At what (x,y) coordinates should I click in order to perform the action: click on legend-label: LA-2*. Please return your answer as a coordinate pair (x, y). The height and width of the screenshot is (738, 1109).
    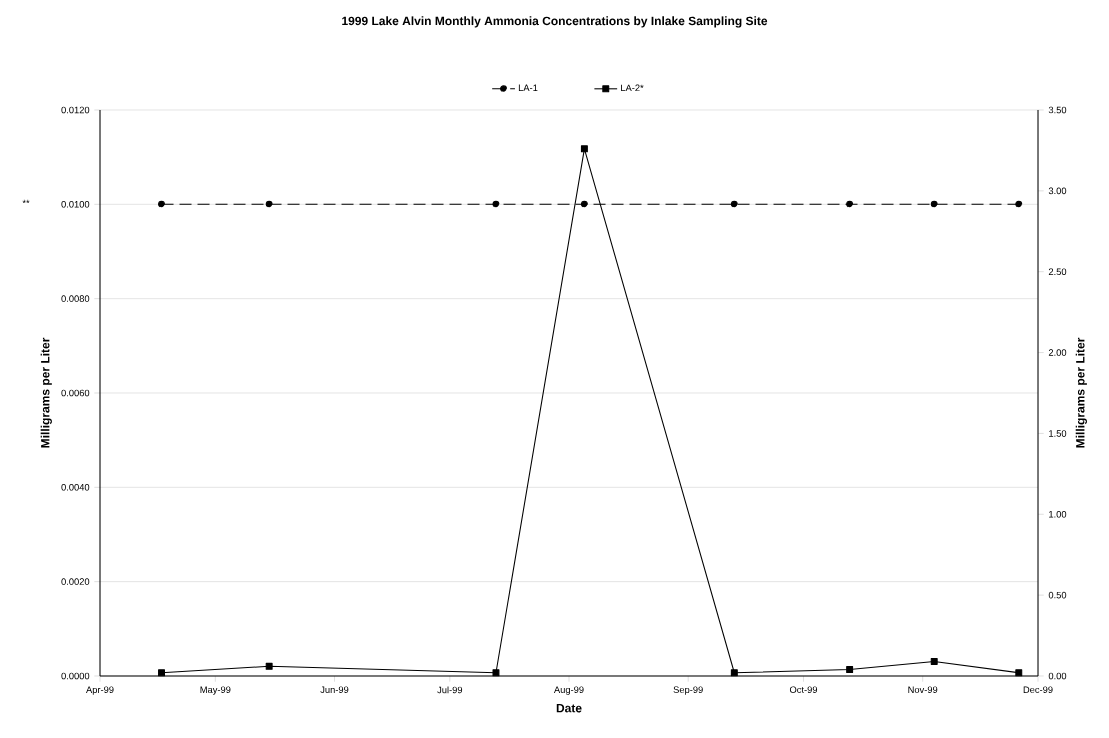
    Looking at the image, I should click on (632, 88).